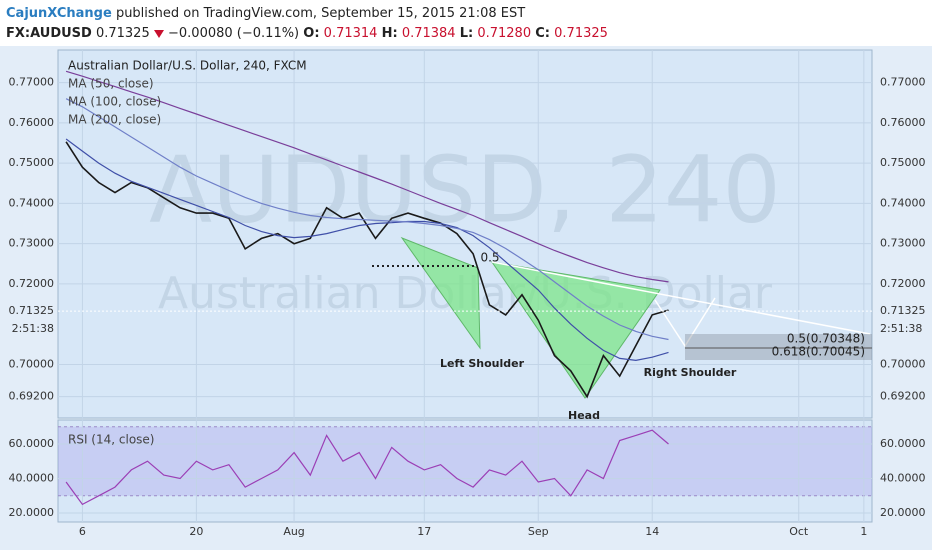 This screenshot has height=550, width=932. Describe the element at coordinates (504, 33) in the screenshot. I see `low: 0.71280` at that location.